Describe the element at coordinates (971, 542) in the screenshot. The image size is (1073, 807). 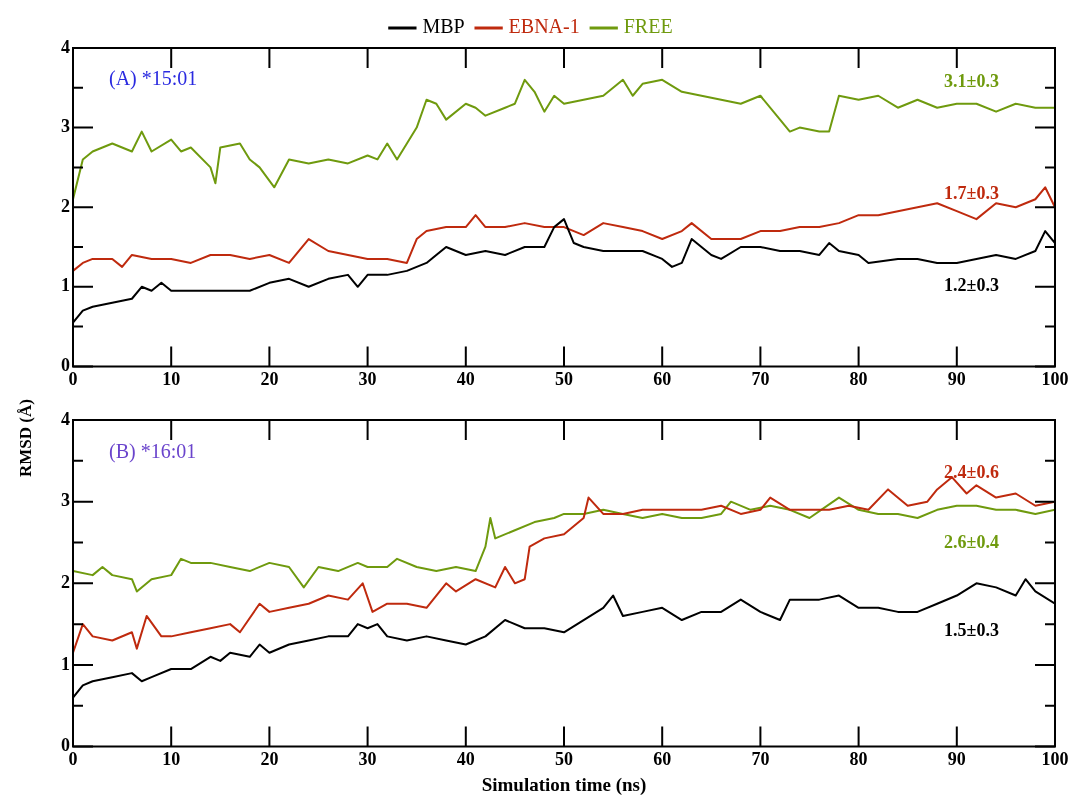
I see `annotation: 2.6±0.4` at that location.